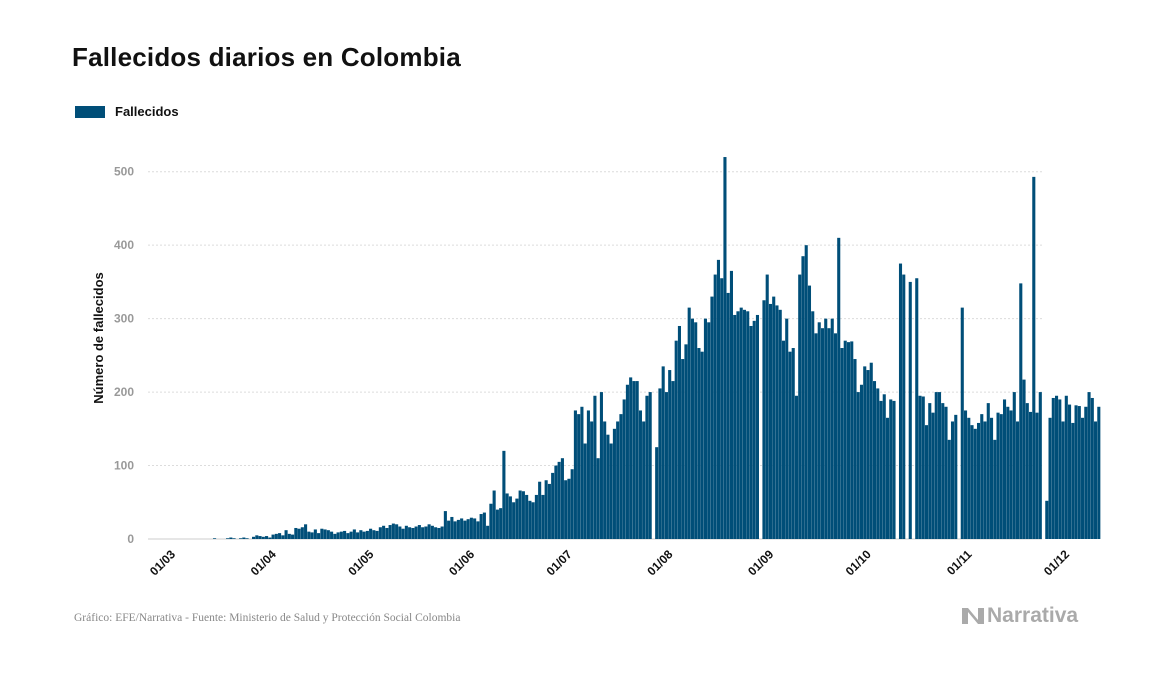 This screenshot has height=674, width=1157. I want to click on x-tick-label: 01/09, so click(760, 562).